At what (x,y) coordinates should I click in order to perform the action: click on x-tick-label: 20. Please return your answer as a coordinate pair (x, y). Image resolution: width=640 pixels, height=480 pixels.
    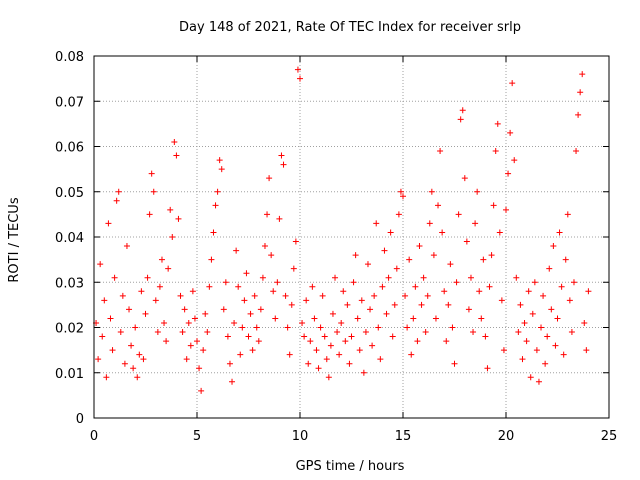
    Looking at the image, I should click on (506, 436).